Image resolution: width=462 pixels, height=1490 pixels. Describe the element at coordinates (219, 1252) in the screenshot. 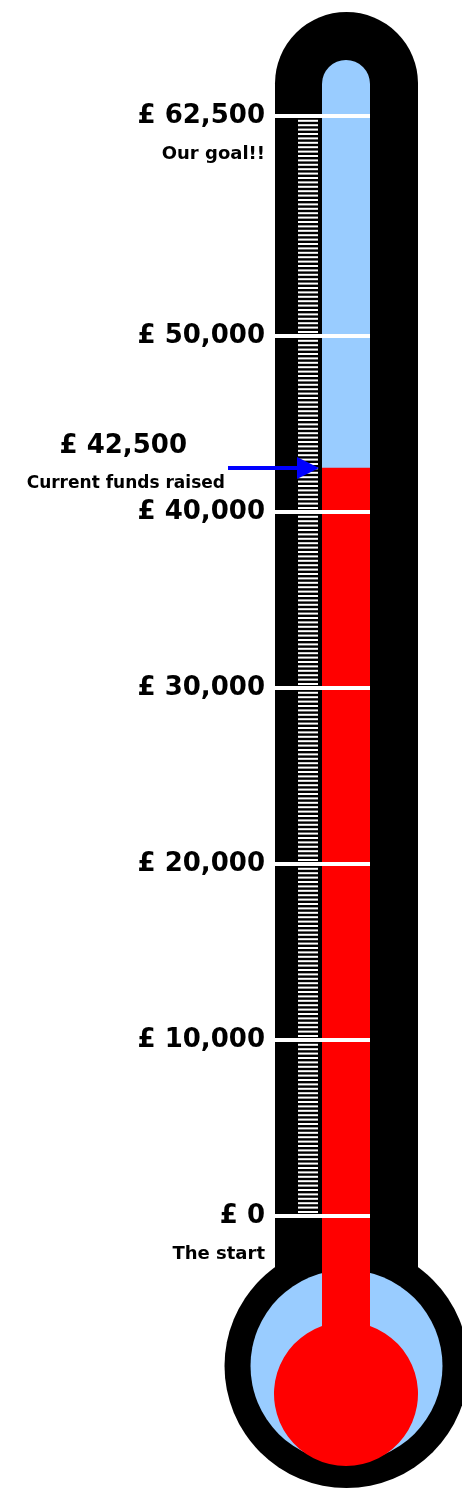

I see `text: The start` at that location.